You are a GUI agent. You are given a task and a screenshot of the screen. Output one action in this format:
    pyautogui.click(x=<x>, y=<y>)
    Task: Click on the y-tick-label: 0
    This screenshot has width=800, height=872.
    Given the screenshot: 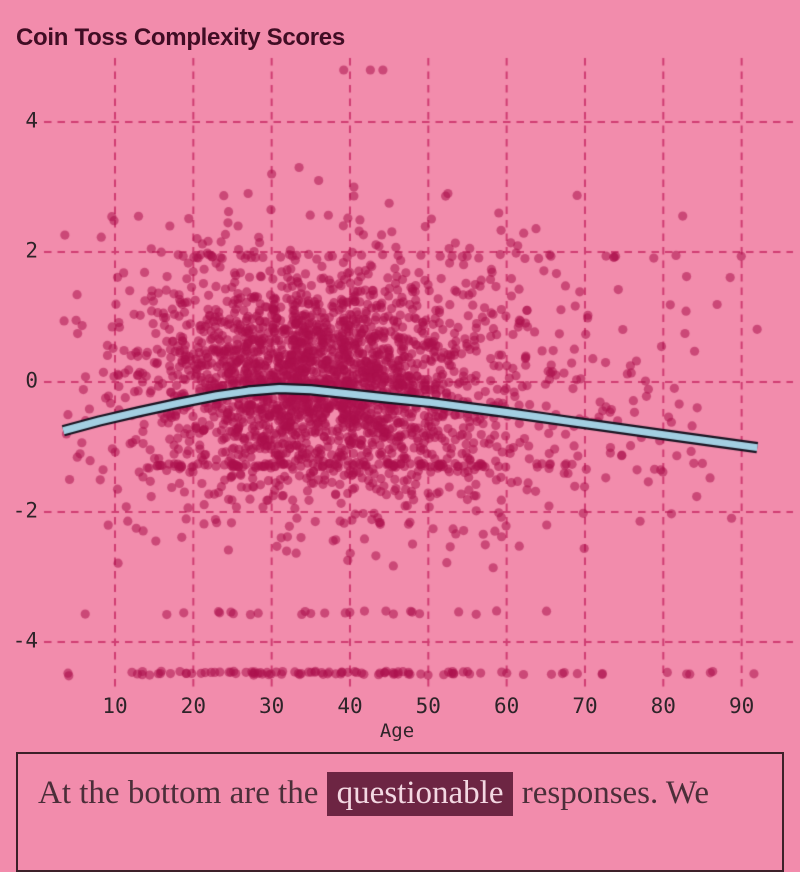 What is the action you would take?
    pyautogui.click(x=31, y=380)
    